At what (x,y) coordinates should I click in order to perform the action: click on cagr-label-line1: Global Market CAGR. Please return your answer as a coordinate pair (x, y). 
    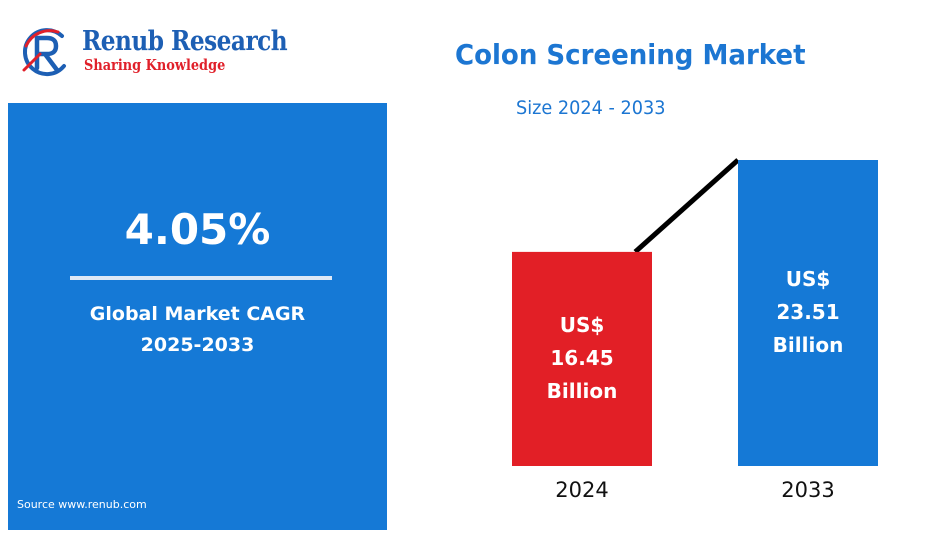
    Looking at the image, I should click on (197, 314).